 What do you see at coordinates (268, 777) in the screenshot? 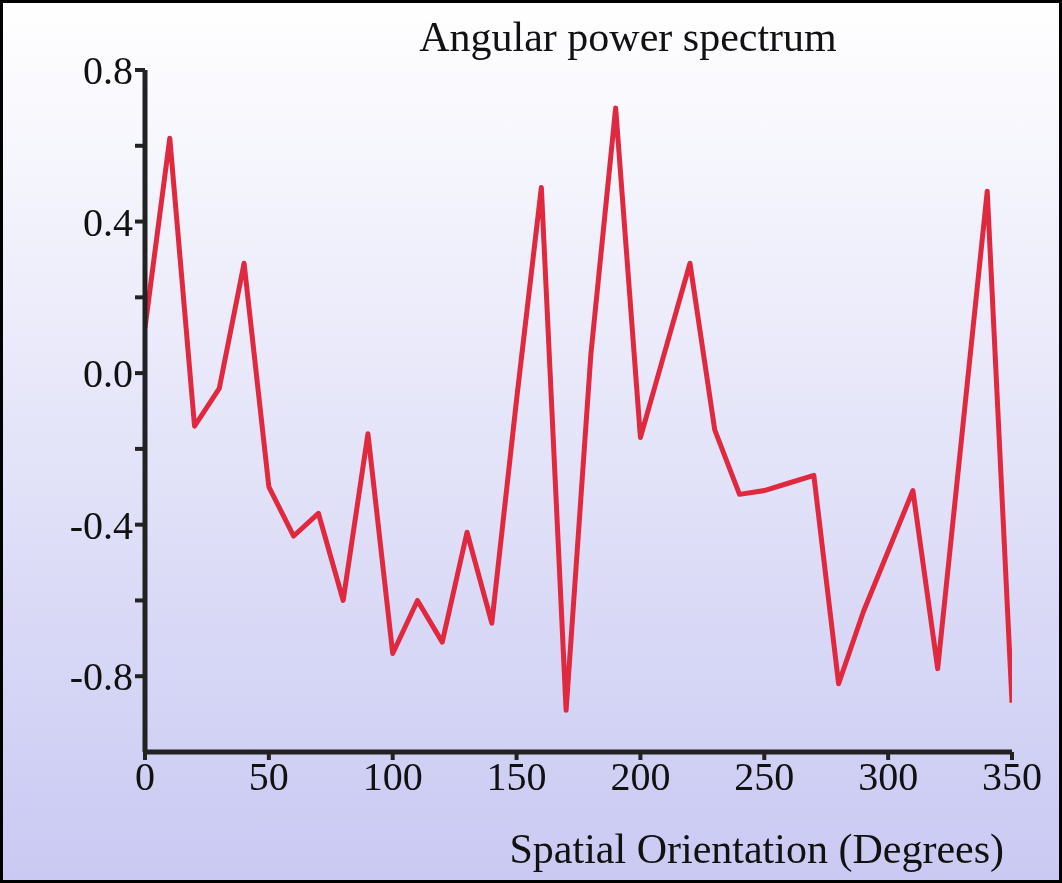
I see `x-tick-label: 50` at bounding box center [268, 777].